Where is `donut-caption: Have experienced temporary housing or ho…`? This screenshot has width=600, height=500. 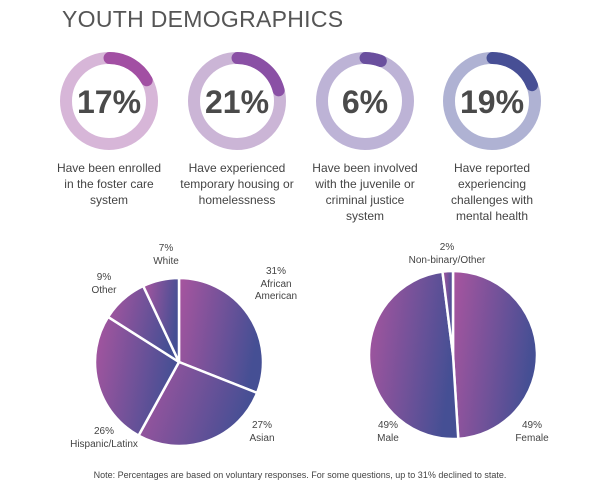
donut-caption: Have experienced temporary housing or ho… is located at coordinates (237, 184).